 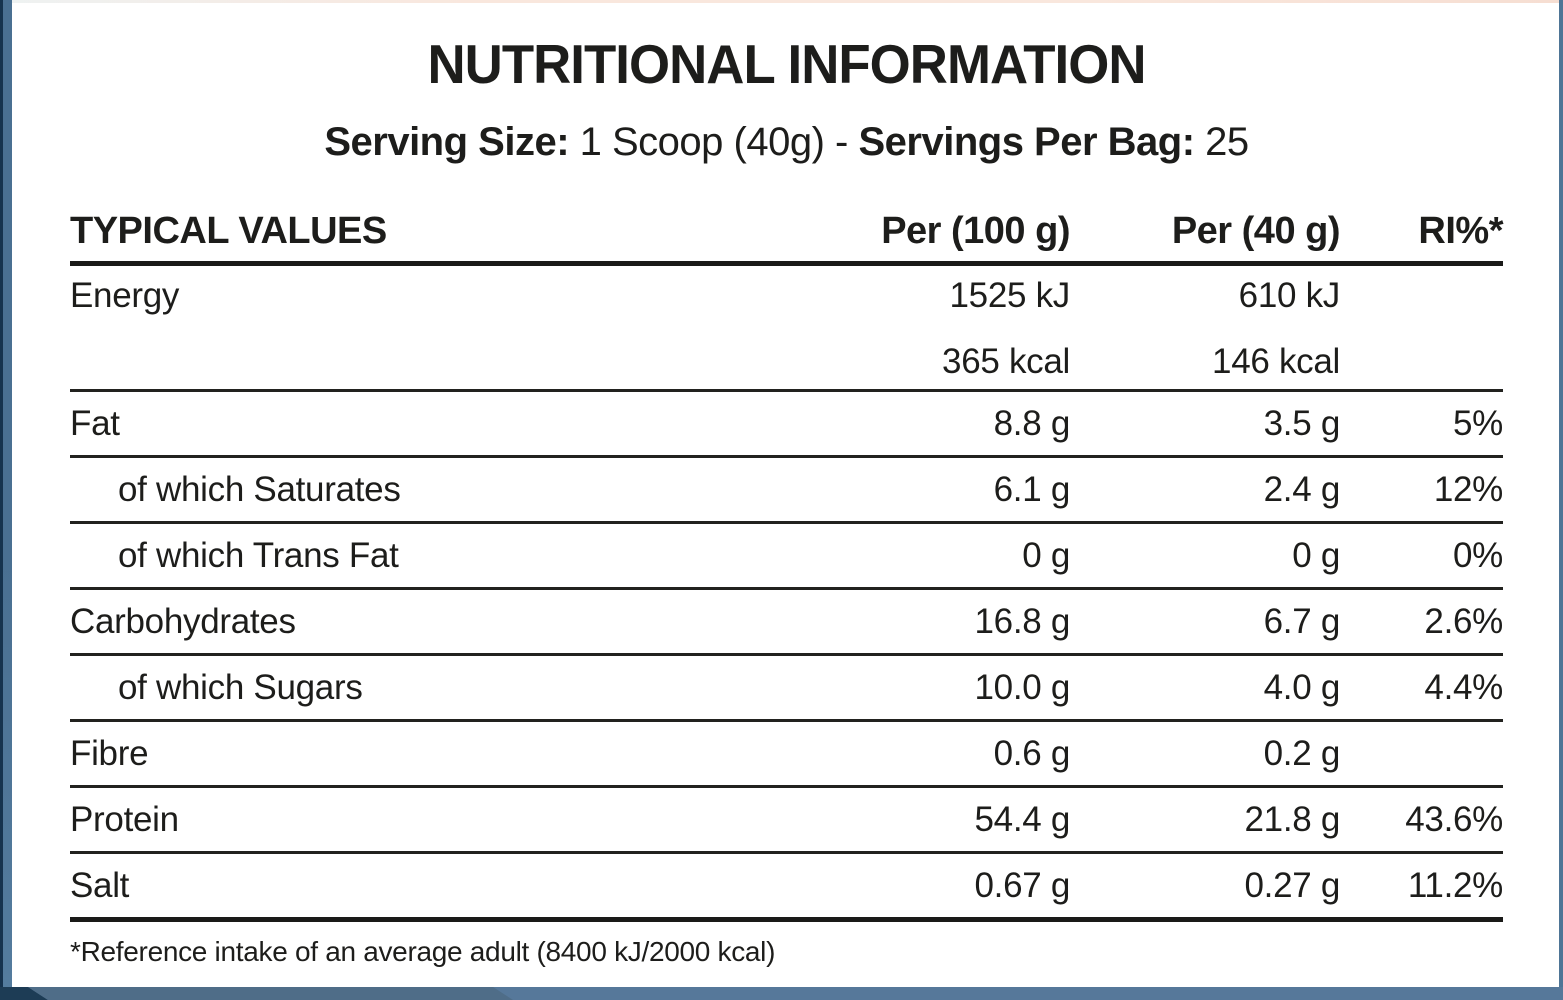 I want to click on value-per-40g: 4.0 g, so click(x=1302, y=687).